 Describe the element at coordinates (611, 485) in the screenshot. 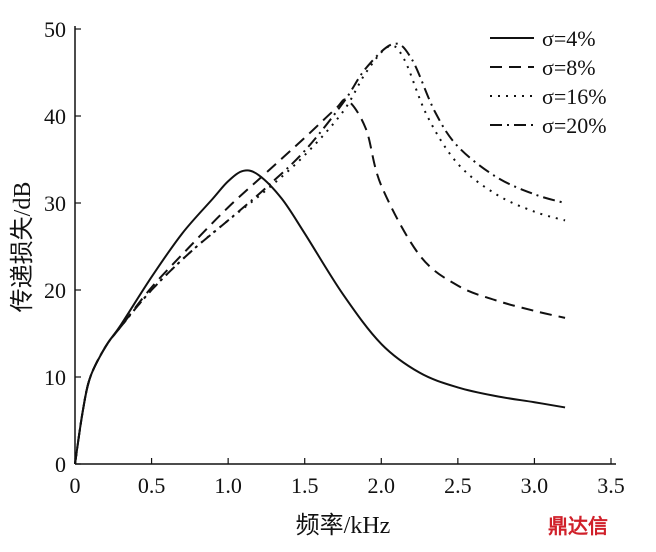

I see `x-tick-label: 3.5` at that location.